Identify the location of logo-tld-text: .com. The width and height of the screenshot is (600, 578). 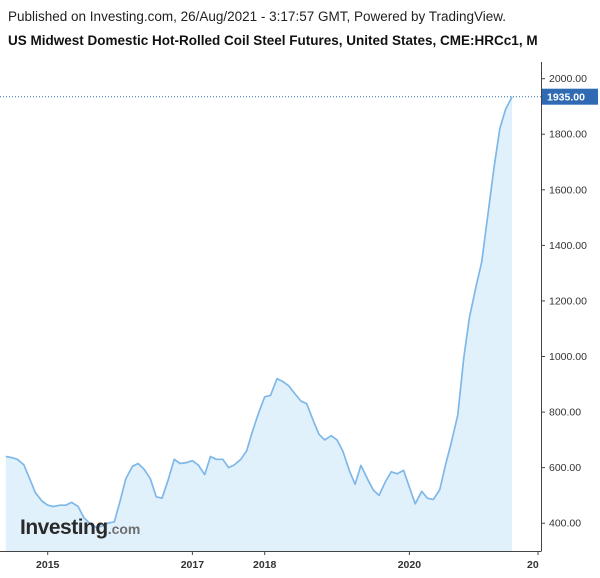
(124, 529).